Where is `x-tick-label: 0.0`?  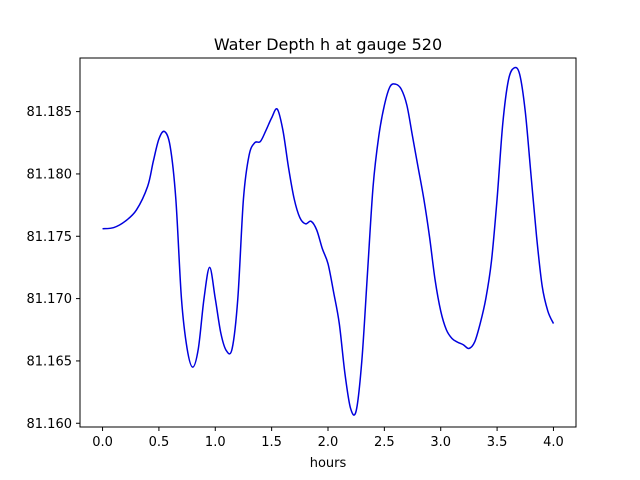
x-tick-label: 0.0 is located at coordinates (102, 442).